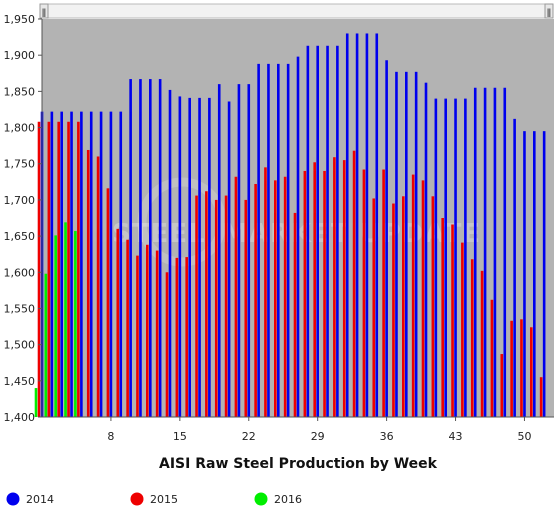 The width and height of the screenshot is (560, 508). I want to click on scrollbar-right-handle, so click(549, 11).